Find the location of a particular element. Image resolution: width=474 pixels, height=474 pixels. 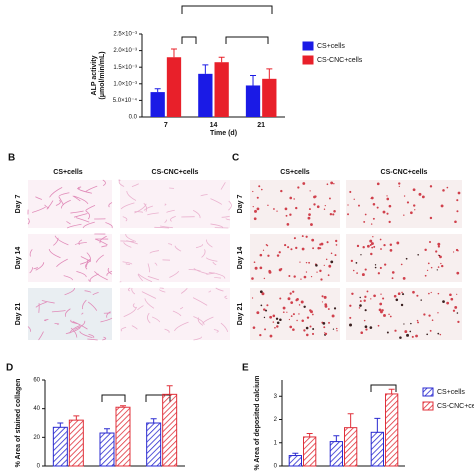

panel-label: E is located at coordinates (245, 368).